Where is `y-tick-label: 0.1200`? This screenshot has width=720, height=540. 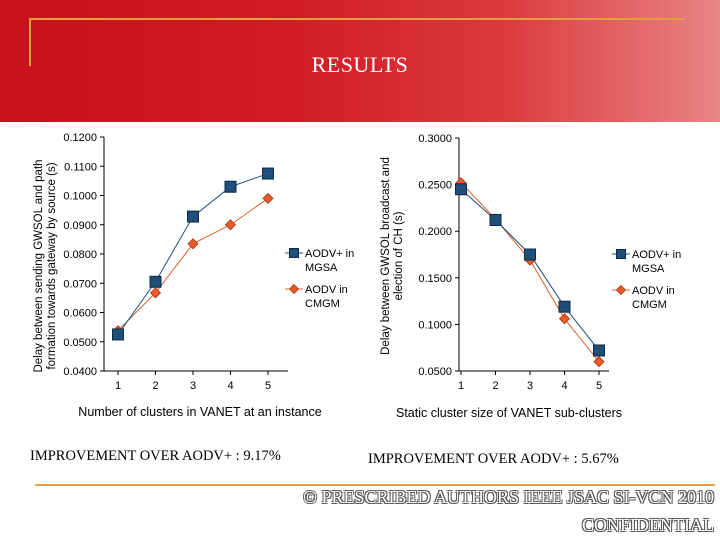 y-tick-label: 0.1200 is located at coordinates (80, 138).